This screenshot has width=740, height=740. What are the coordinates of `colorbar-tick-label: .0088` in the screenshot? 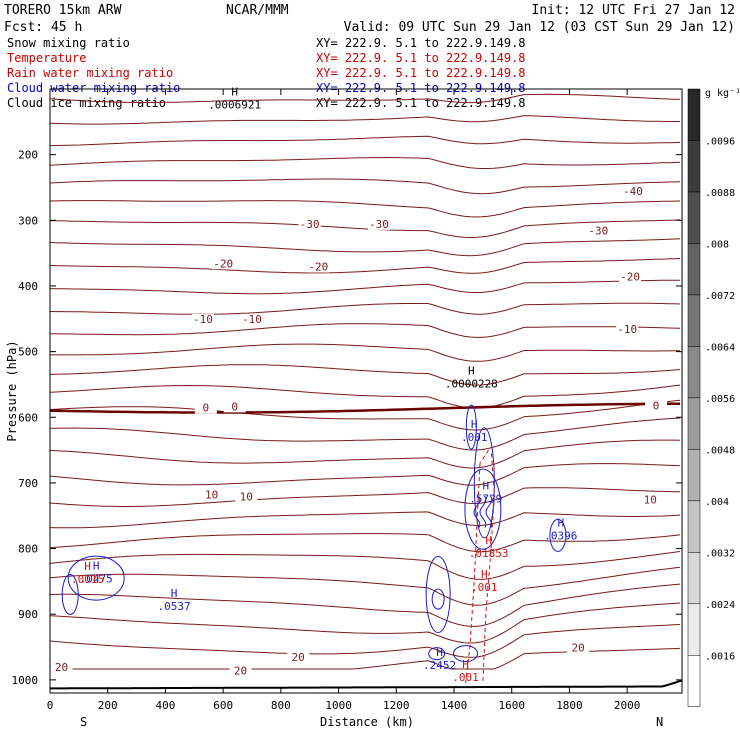 It's located at (720, 193).